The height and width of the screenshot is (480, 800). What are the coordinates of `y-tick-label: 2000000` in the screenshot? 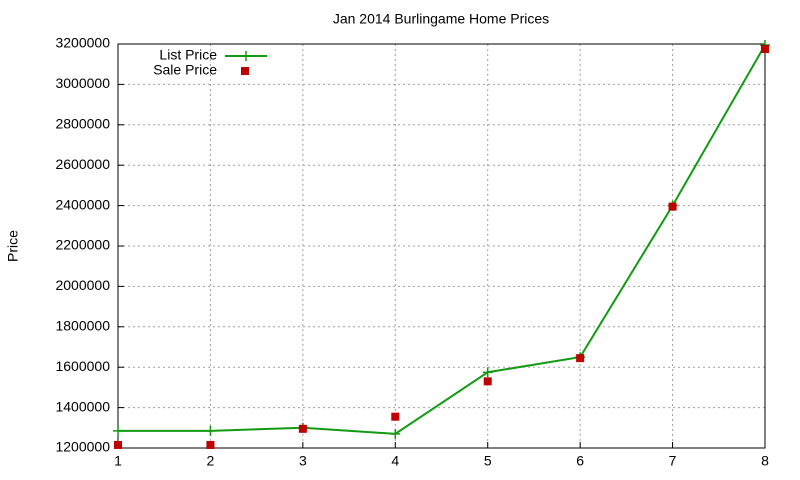 It's located at (82, 285).